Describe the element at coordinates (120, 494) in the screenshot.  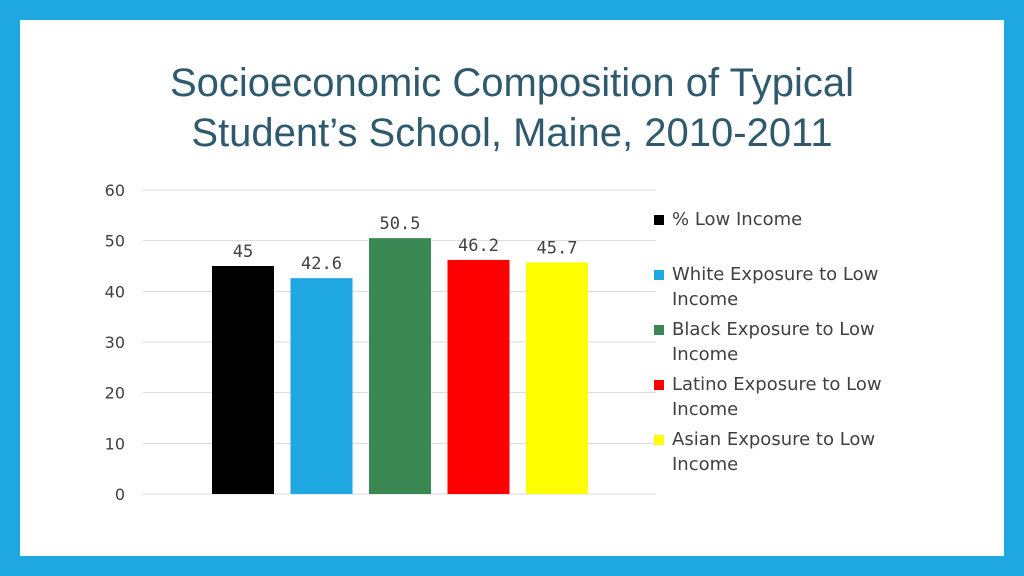
I see `y-tick-label-0: 0` at that location.